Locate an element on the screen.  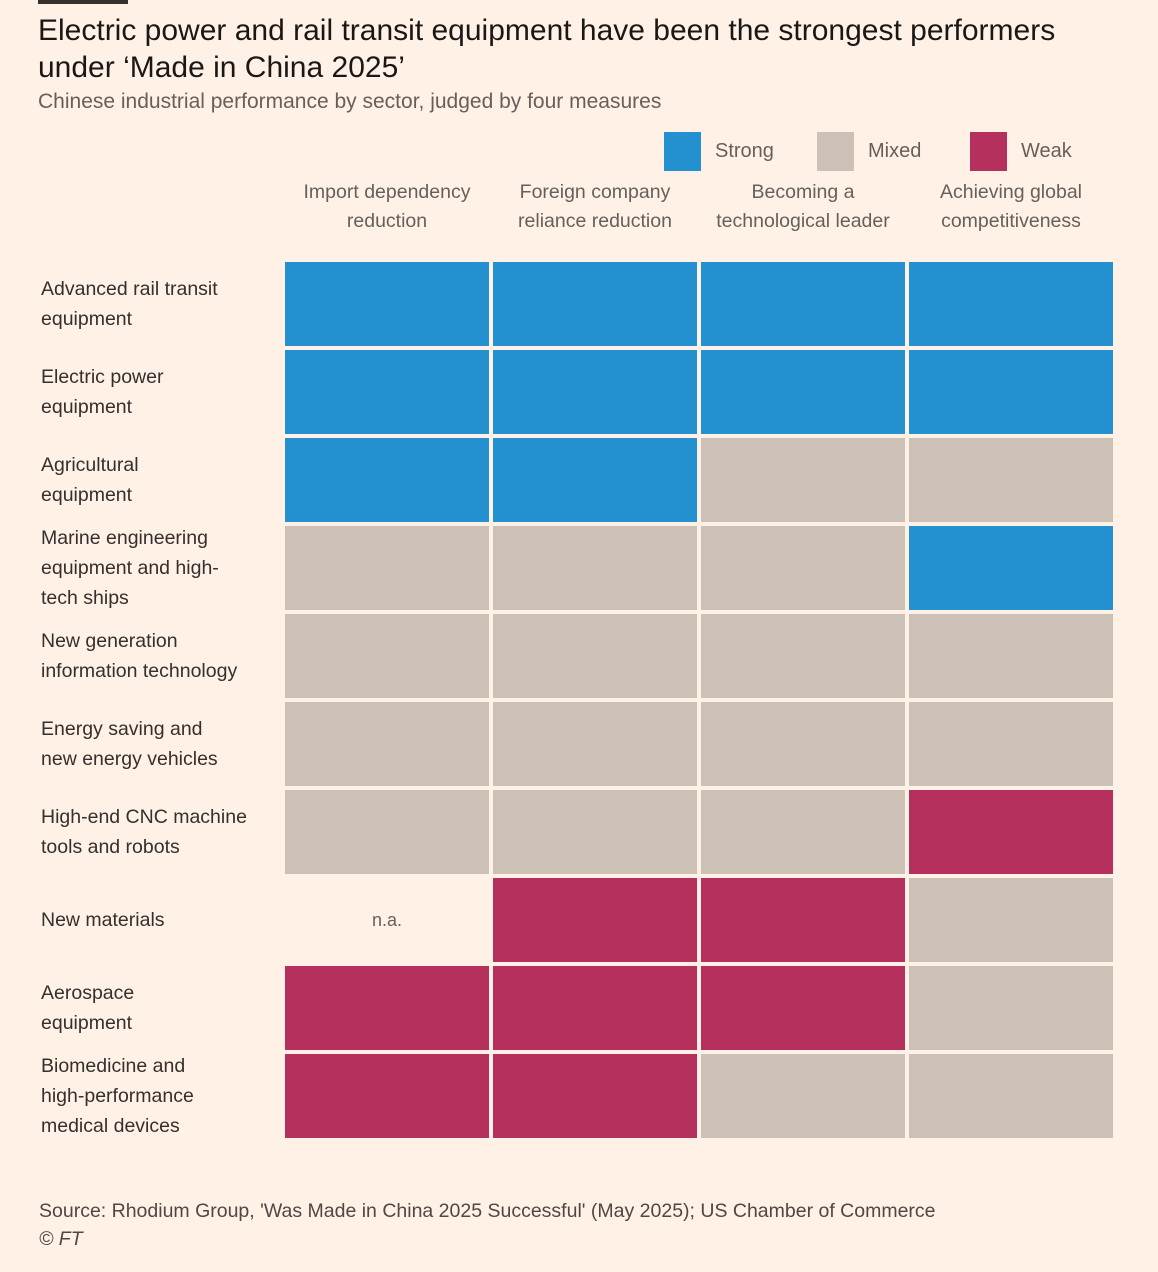
cell-r6-c4 is located at coordinates (1011, 744).